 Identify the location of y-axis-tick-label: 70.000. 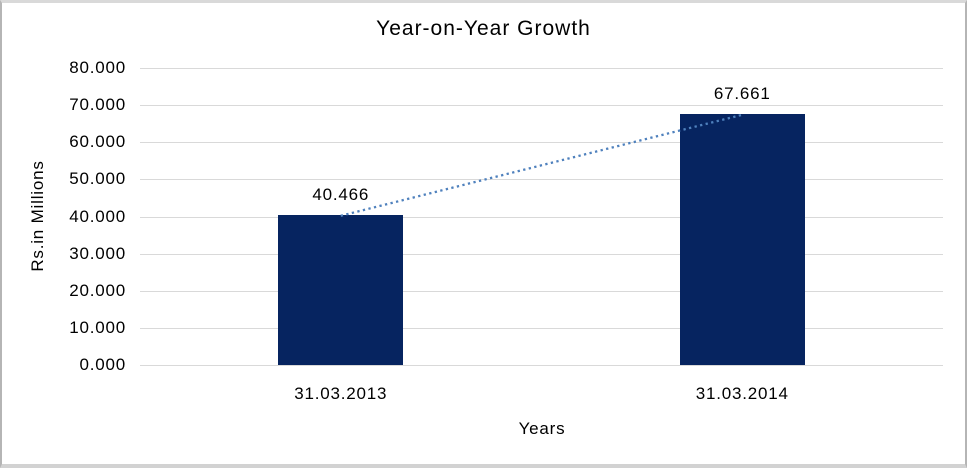
(97, 104).